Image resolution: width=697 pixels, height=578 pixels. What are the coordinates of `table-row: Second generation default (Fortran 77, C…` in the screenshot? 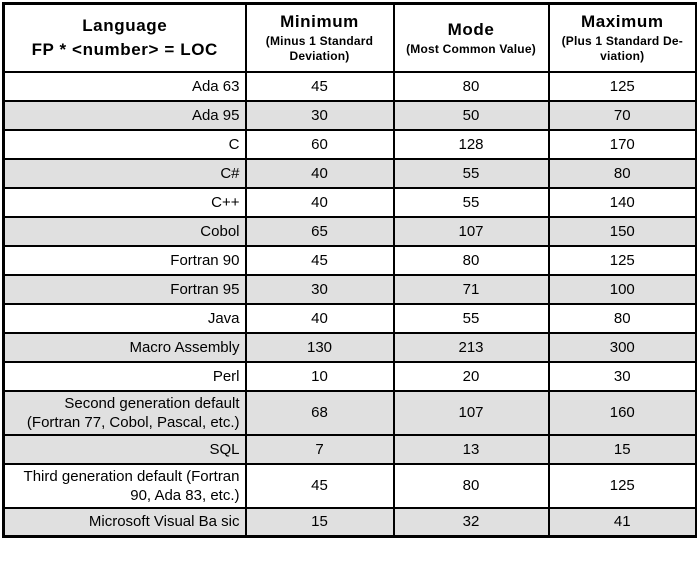 It's located at (349, 412).